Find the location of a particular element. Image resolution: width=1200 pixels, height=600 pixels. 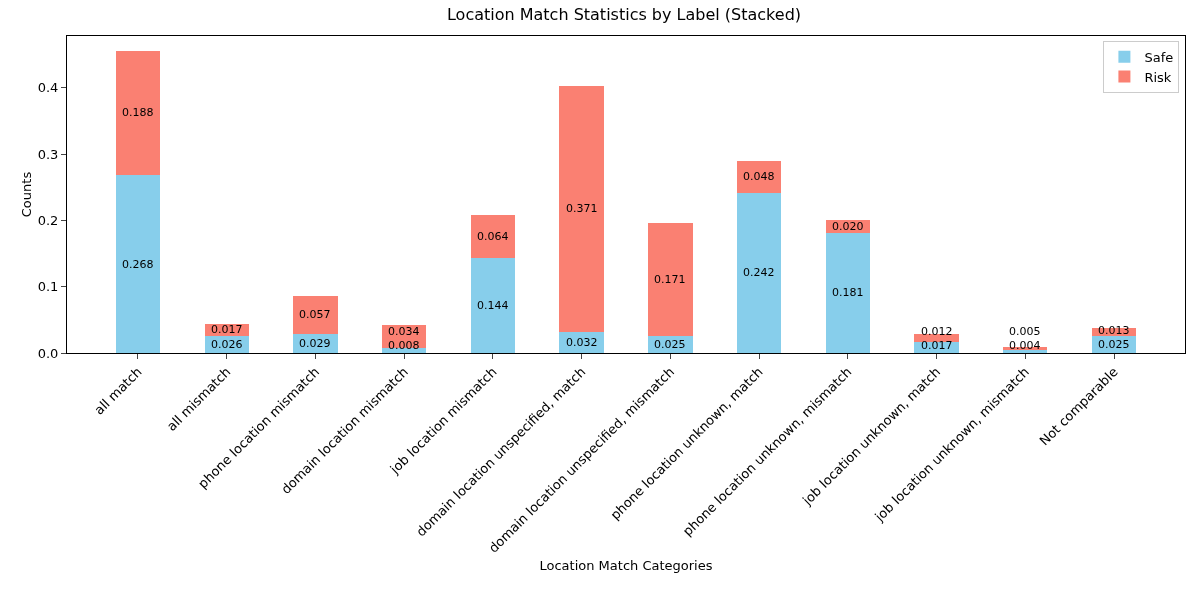

data-label: 0.268 is located at coordinates (138, 264).